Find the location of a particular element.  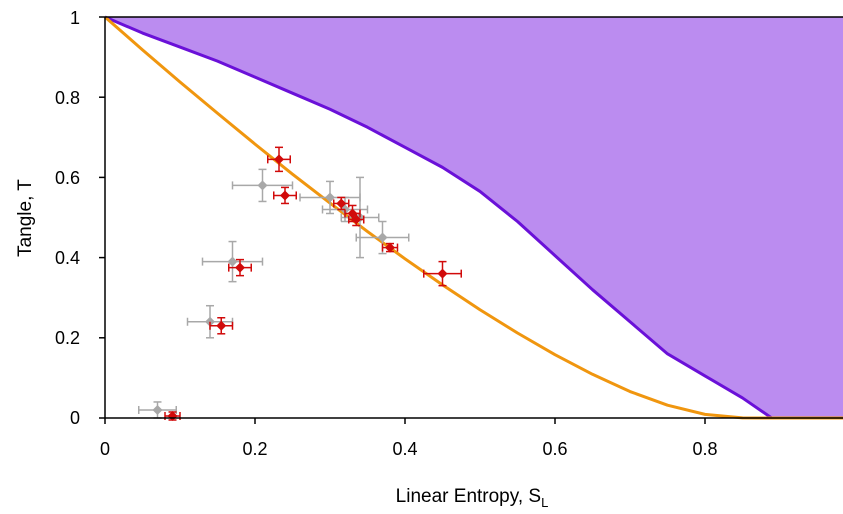

y-tick-label: 0.8 is located at coordinates (67, 98).